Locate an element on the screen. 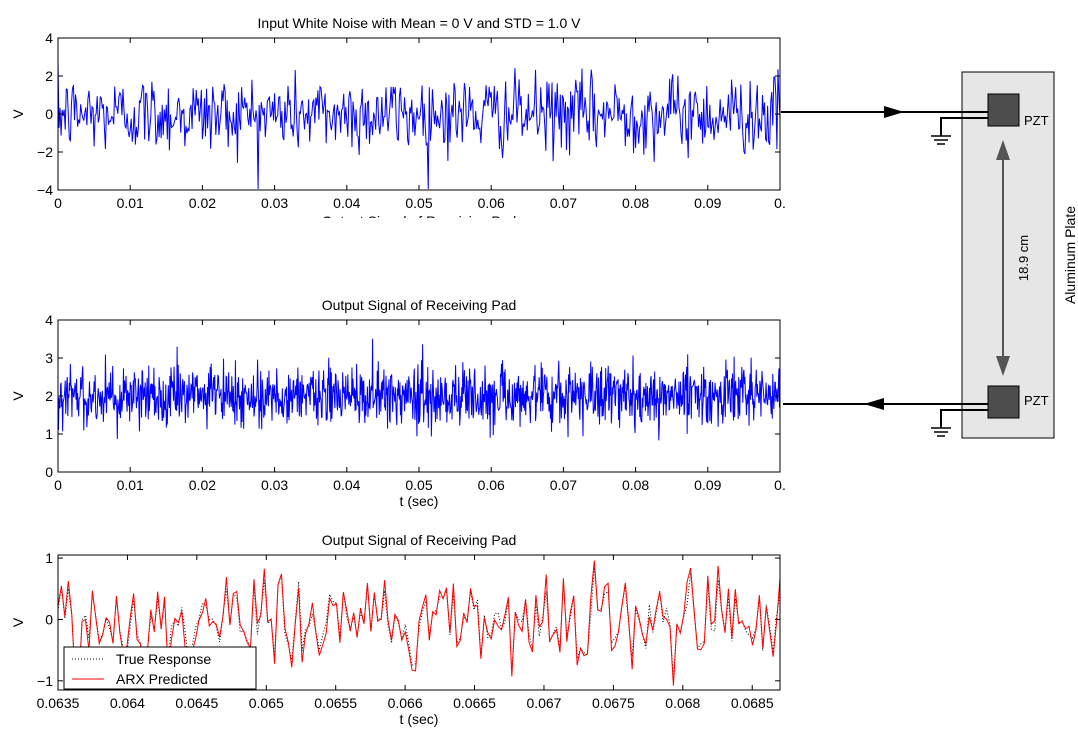 Image resolution: width=1078 pixels, height=747 pixels. x-tick-label: 0.067 is located at coordinates (543, 703).